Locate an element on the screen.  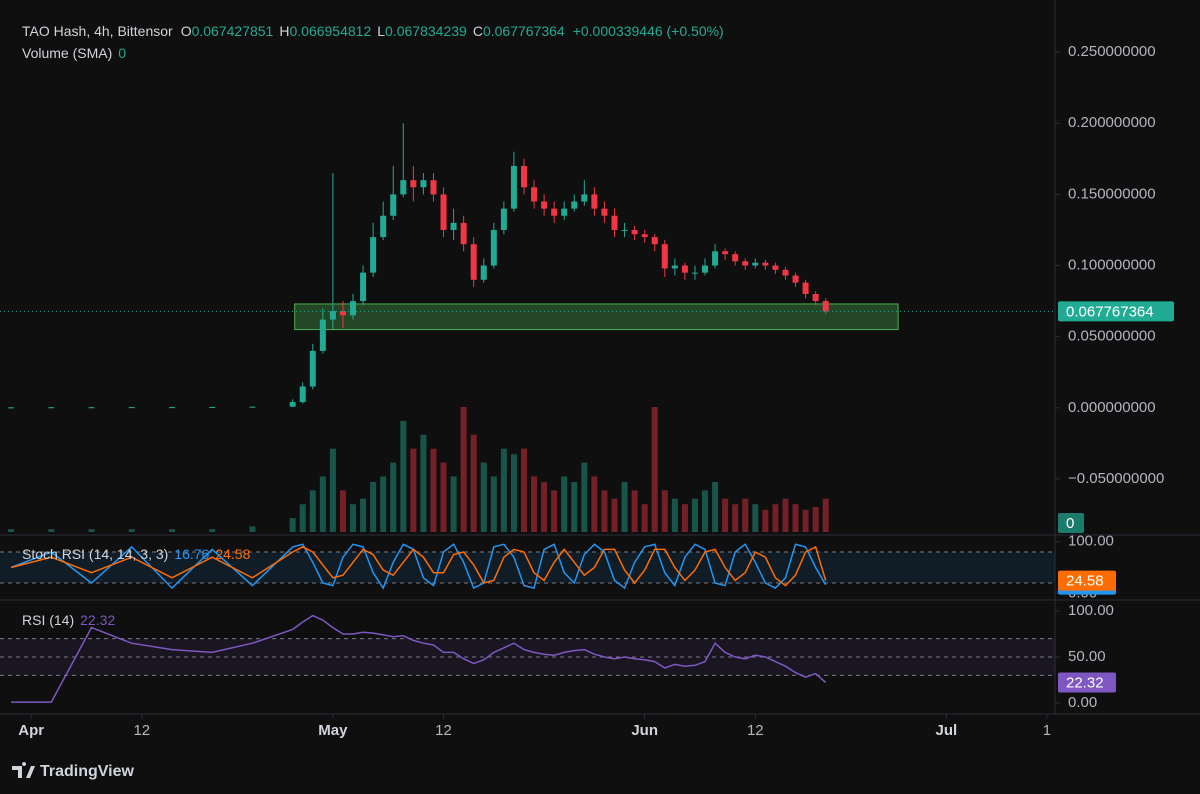
ohlc-value: 0.067427851 is located at coordinates (233, 31).